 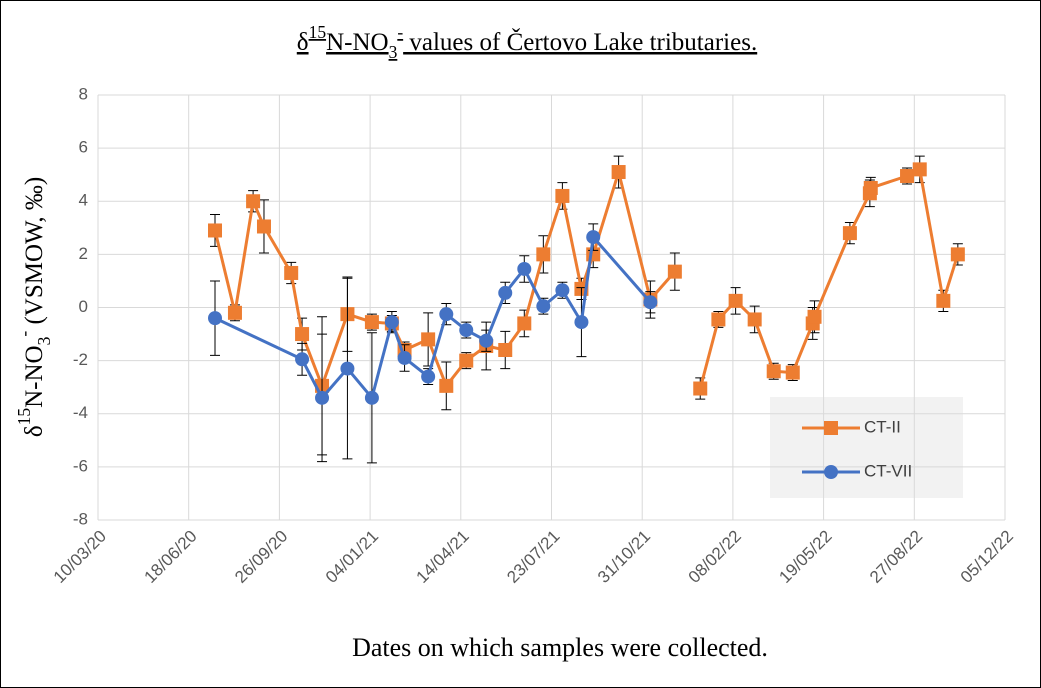 I want to click on y-axis-title: δ15N-NO3- (VSMOW, ‰), so click(x=34, y=307).